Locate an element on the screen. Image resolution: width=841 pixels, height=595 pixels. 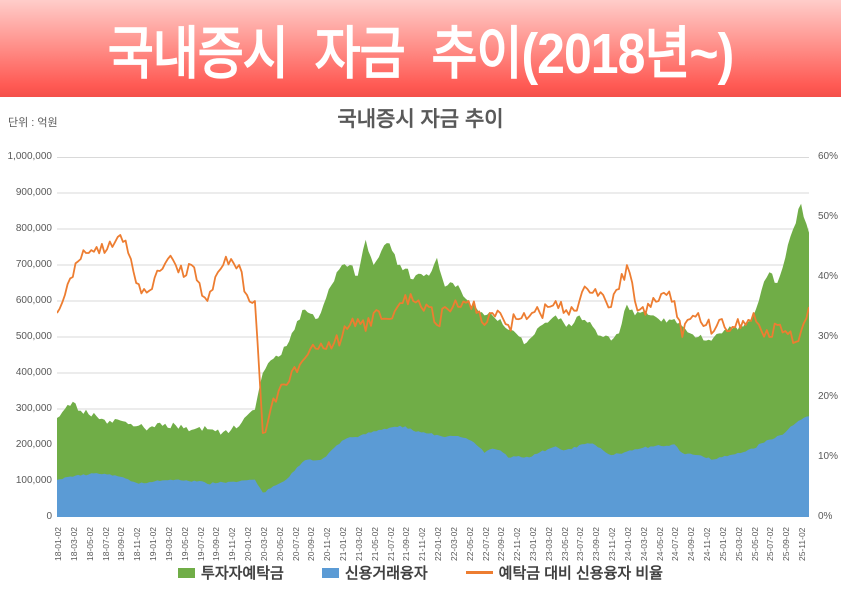
x-tick-label: 24-03-02 is located at coordinates (643, 543).